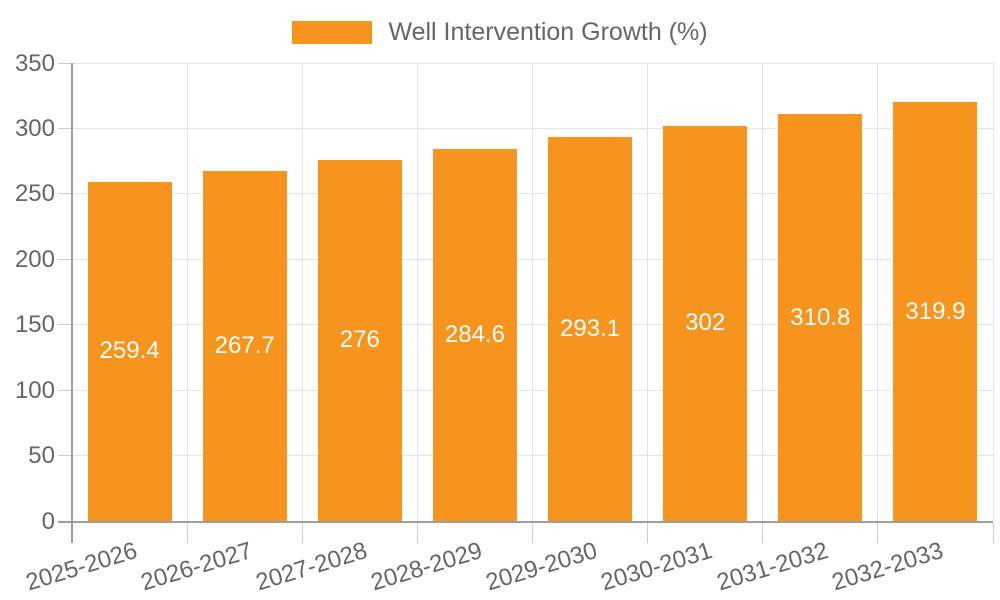 The width and height of the screenshot is (1000, 600). What do you see at coordinates (34, 194) in the screenshot?
I see `y-axis-tick-label: 250` at bounding box center [34, 194].